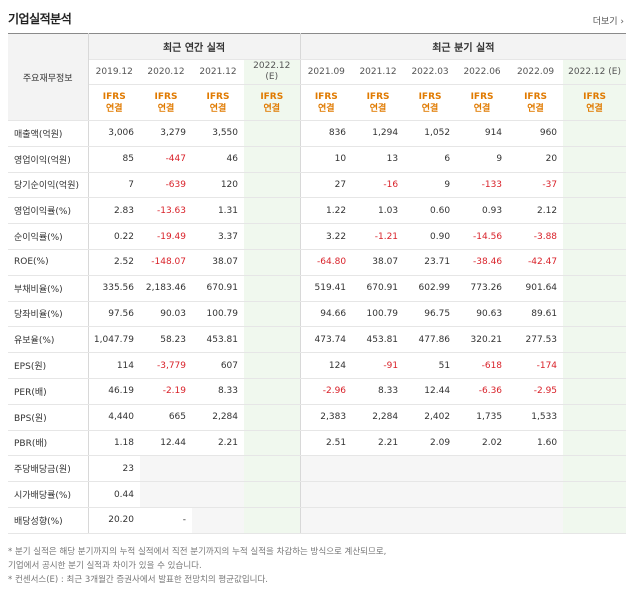 The image size is (634, 594). I want to click on table-cell: 519.41, so click(326, 288).